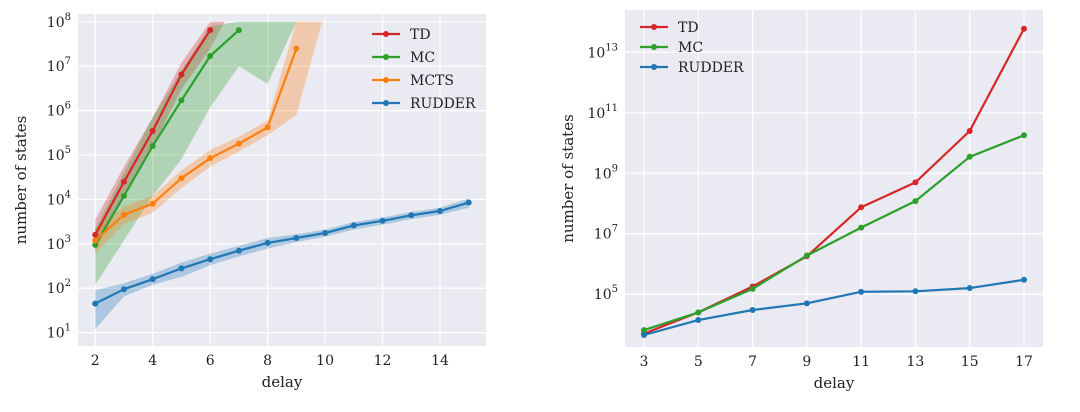  I want to click on legend-marker-mc, so click(654, 47).